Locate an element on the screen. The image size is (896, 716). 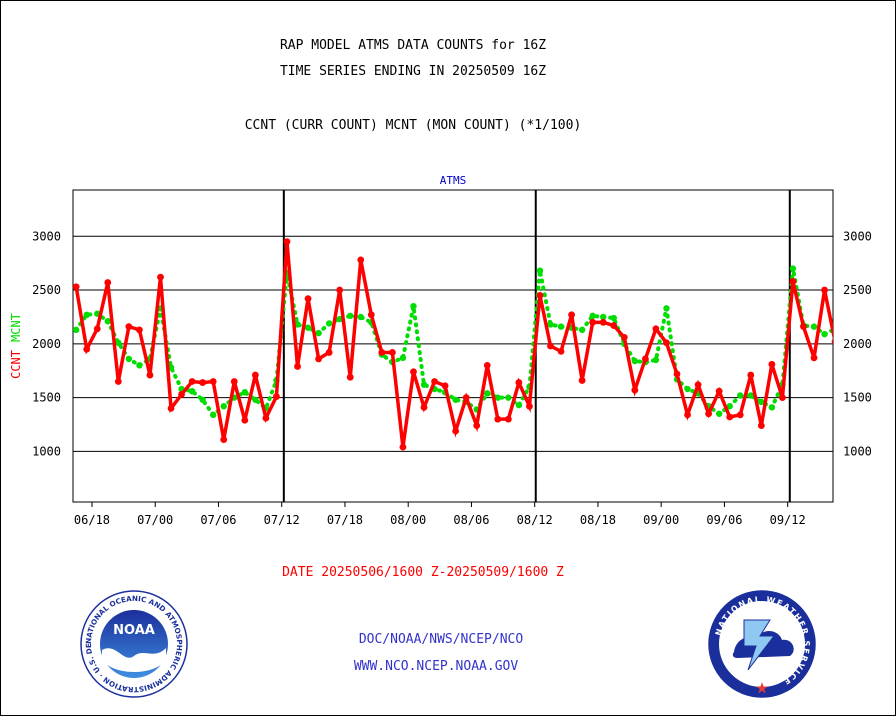
website-label: WWW.NCO.NCEP.NOAA.GOV is located at coordinates (436, 666).